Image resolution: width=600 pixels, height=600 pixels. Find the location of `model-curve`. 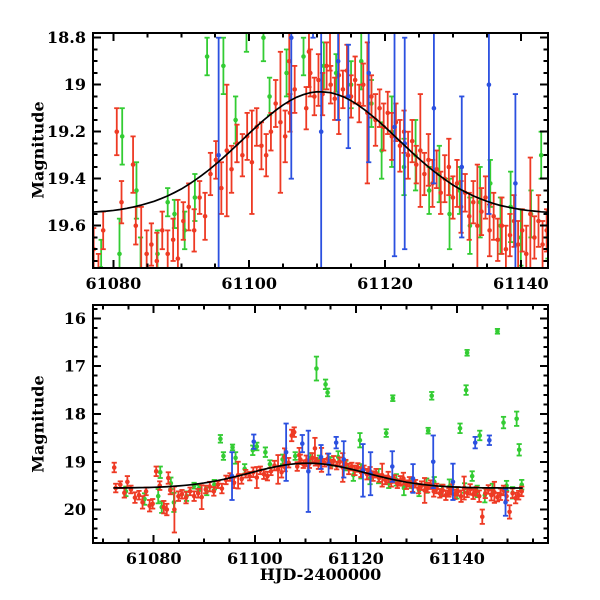

model-curve is located at coordinates (318, 475).